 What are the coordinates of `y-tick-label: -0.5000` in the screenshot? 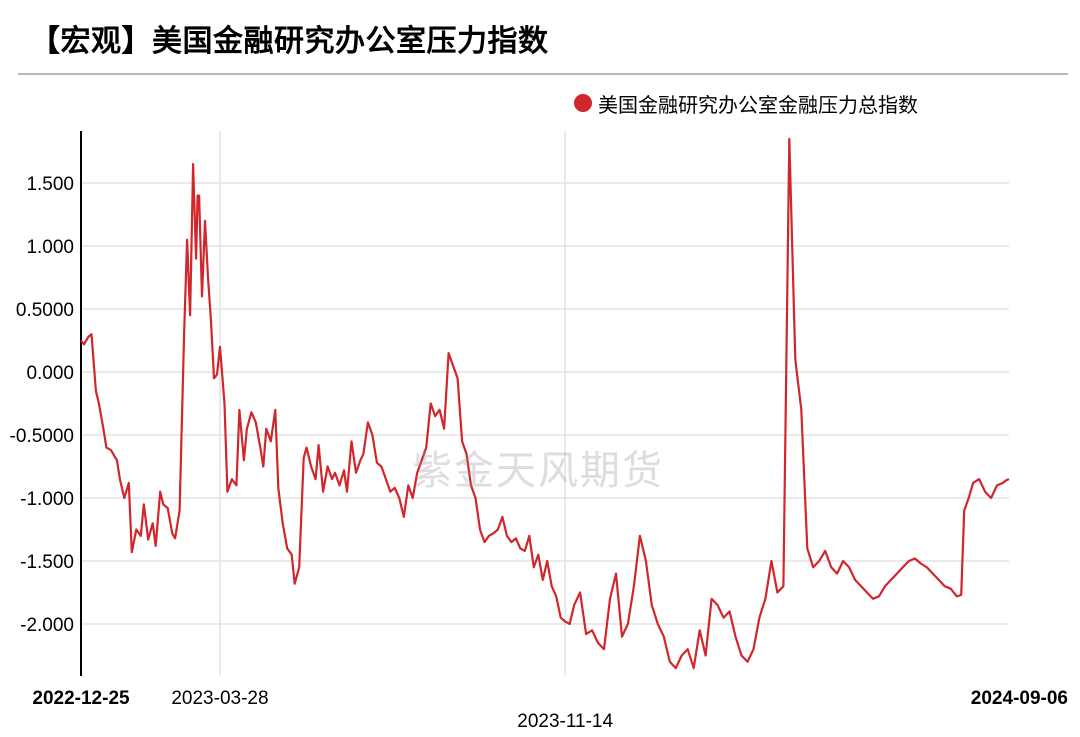 It's located at (42, 436).